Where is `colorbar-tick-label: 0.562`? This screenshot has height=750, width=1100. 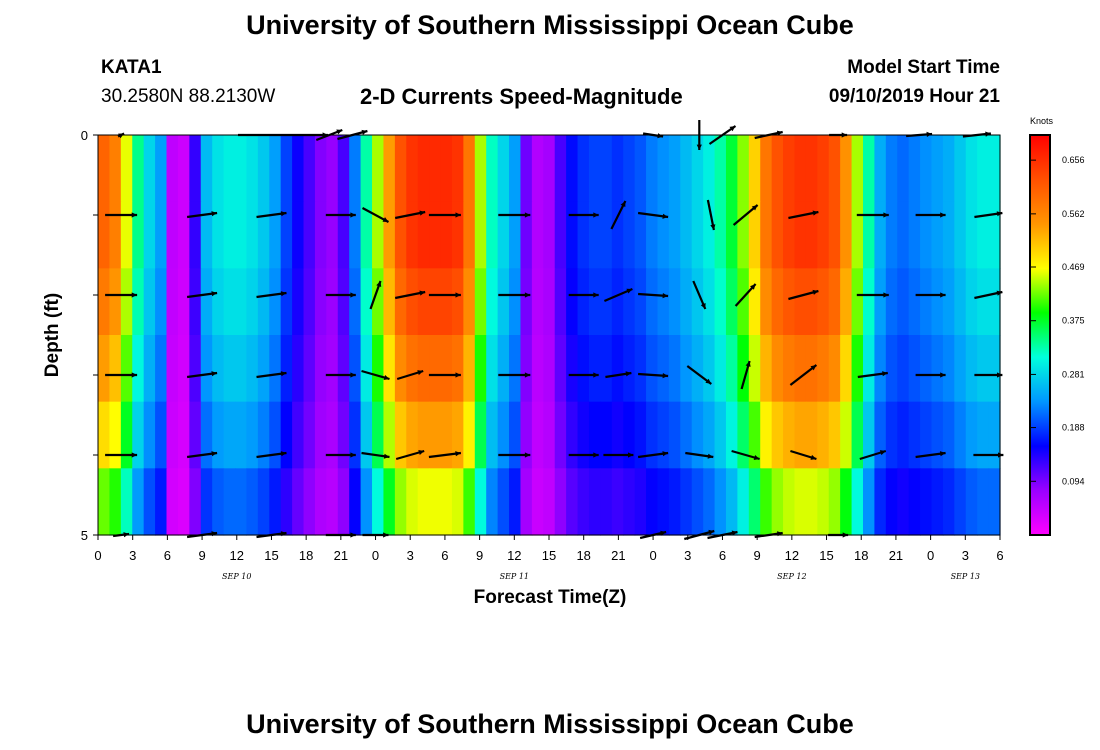
colorbar-tick-label: 0.562 is located at coordinates (1073, 214).